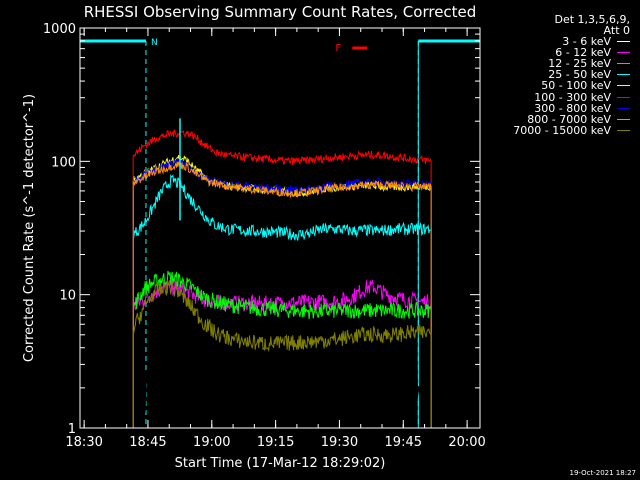  What do you see at coordinates (72, 429) in the screenshot?
I see `y-tick-label: 1` at bounding box center [72, 429].